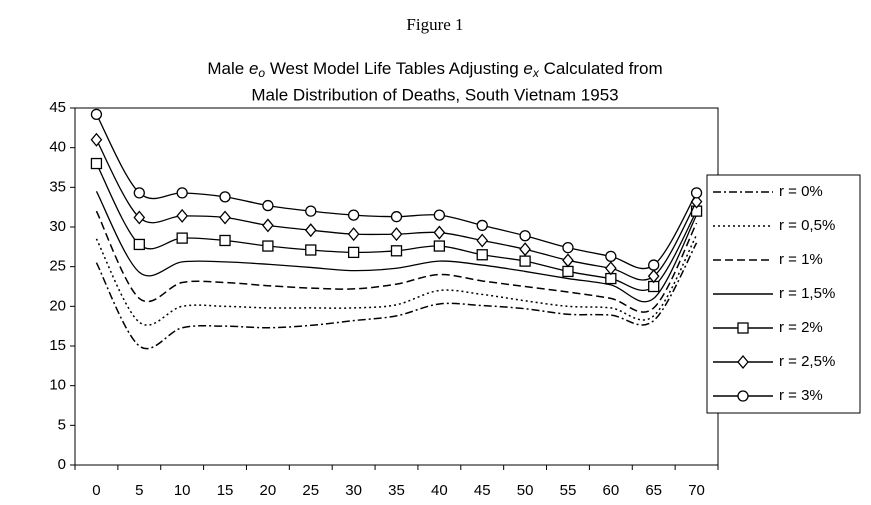 This screenshot has width=871, height=505. I want to click on title-part: Calculated from, so click(601, 68).